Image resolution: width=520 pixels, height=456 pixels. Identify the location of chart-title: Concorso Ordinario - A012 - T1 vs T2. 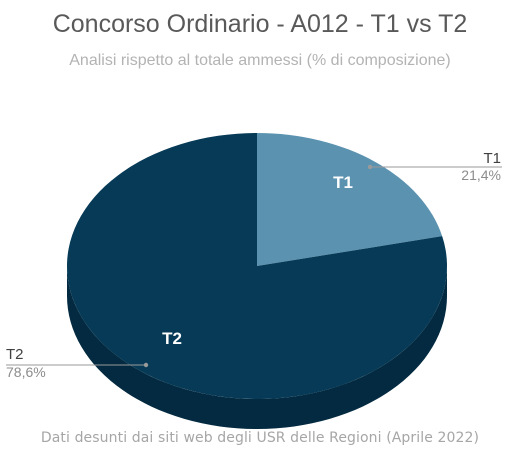
(260, 24).